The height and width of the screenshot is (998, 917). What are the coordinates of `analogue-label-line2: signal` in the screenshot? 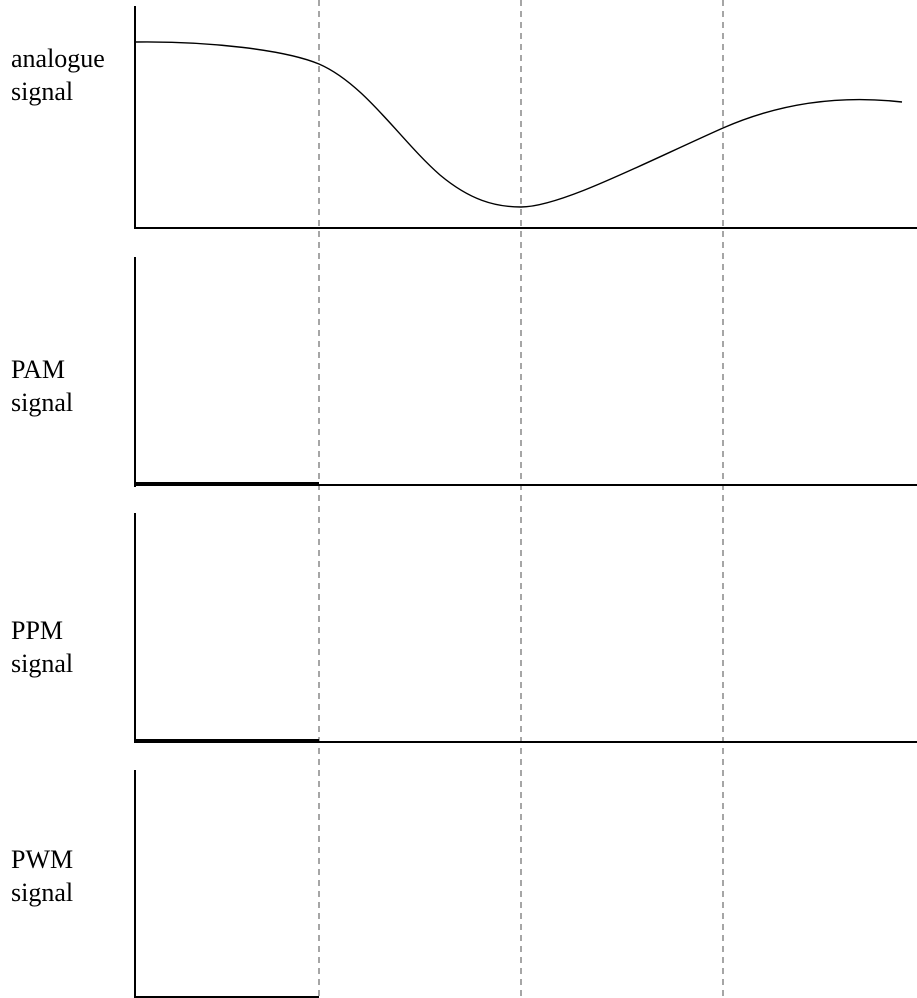 It's located at (42, 91).